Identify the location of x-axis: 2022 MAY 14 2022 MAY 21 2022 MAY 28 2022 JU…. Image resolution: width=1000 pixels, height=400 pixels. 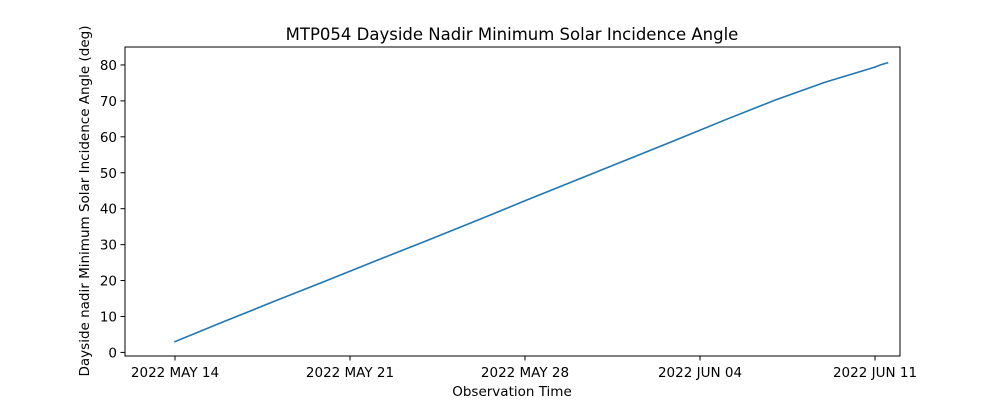
(524, 368).